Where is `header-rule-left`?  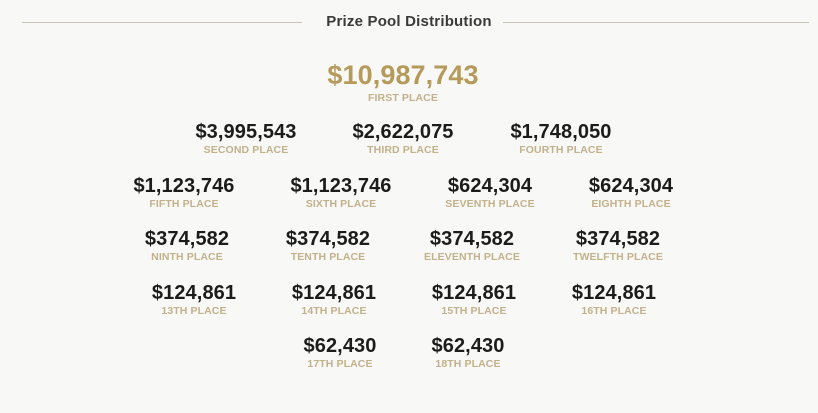 header-rule-left is located at coordinates (162, 22).